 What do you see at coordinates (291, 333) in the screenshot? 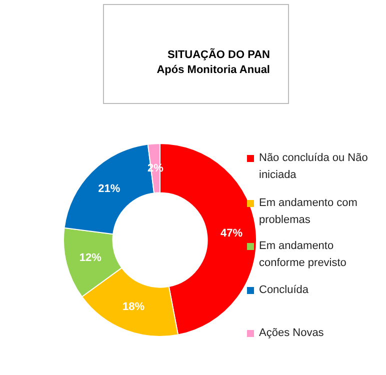
I see `legend-label: Ações Novas` at bounding box center [291, 333].